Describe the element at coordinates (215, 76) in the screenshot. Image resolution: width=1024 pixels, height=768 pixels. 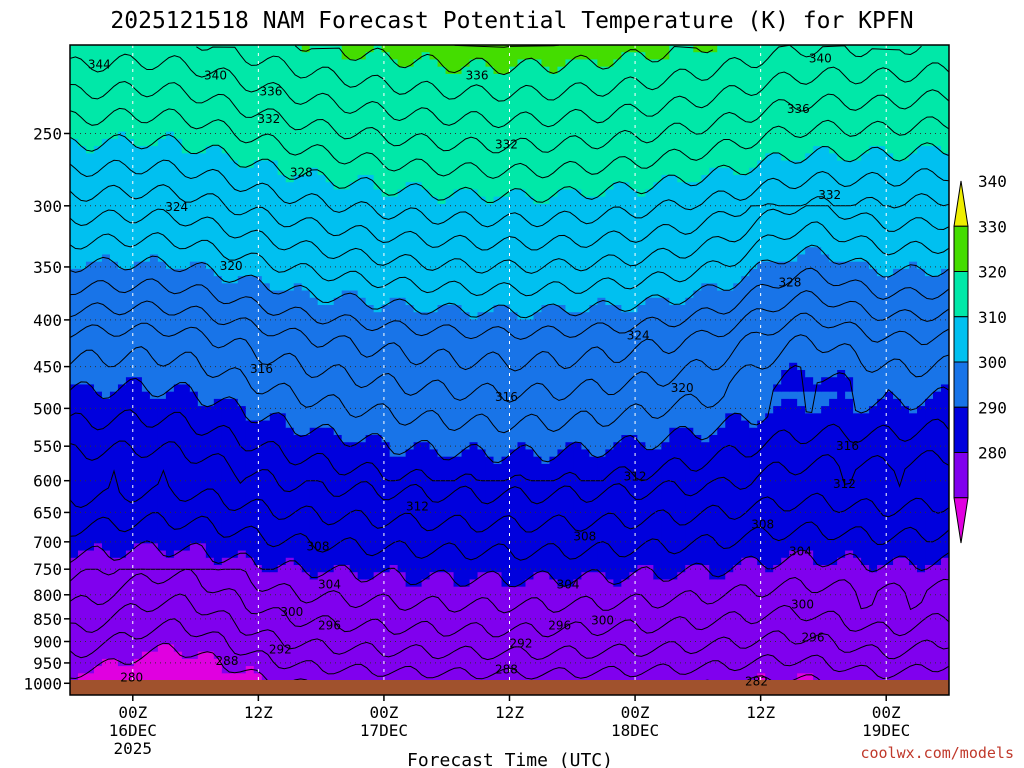
I see `contour-label: 340` at that location.